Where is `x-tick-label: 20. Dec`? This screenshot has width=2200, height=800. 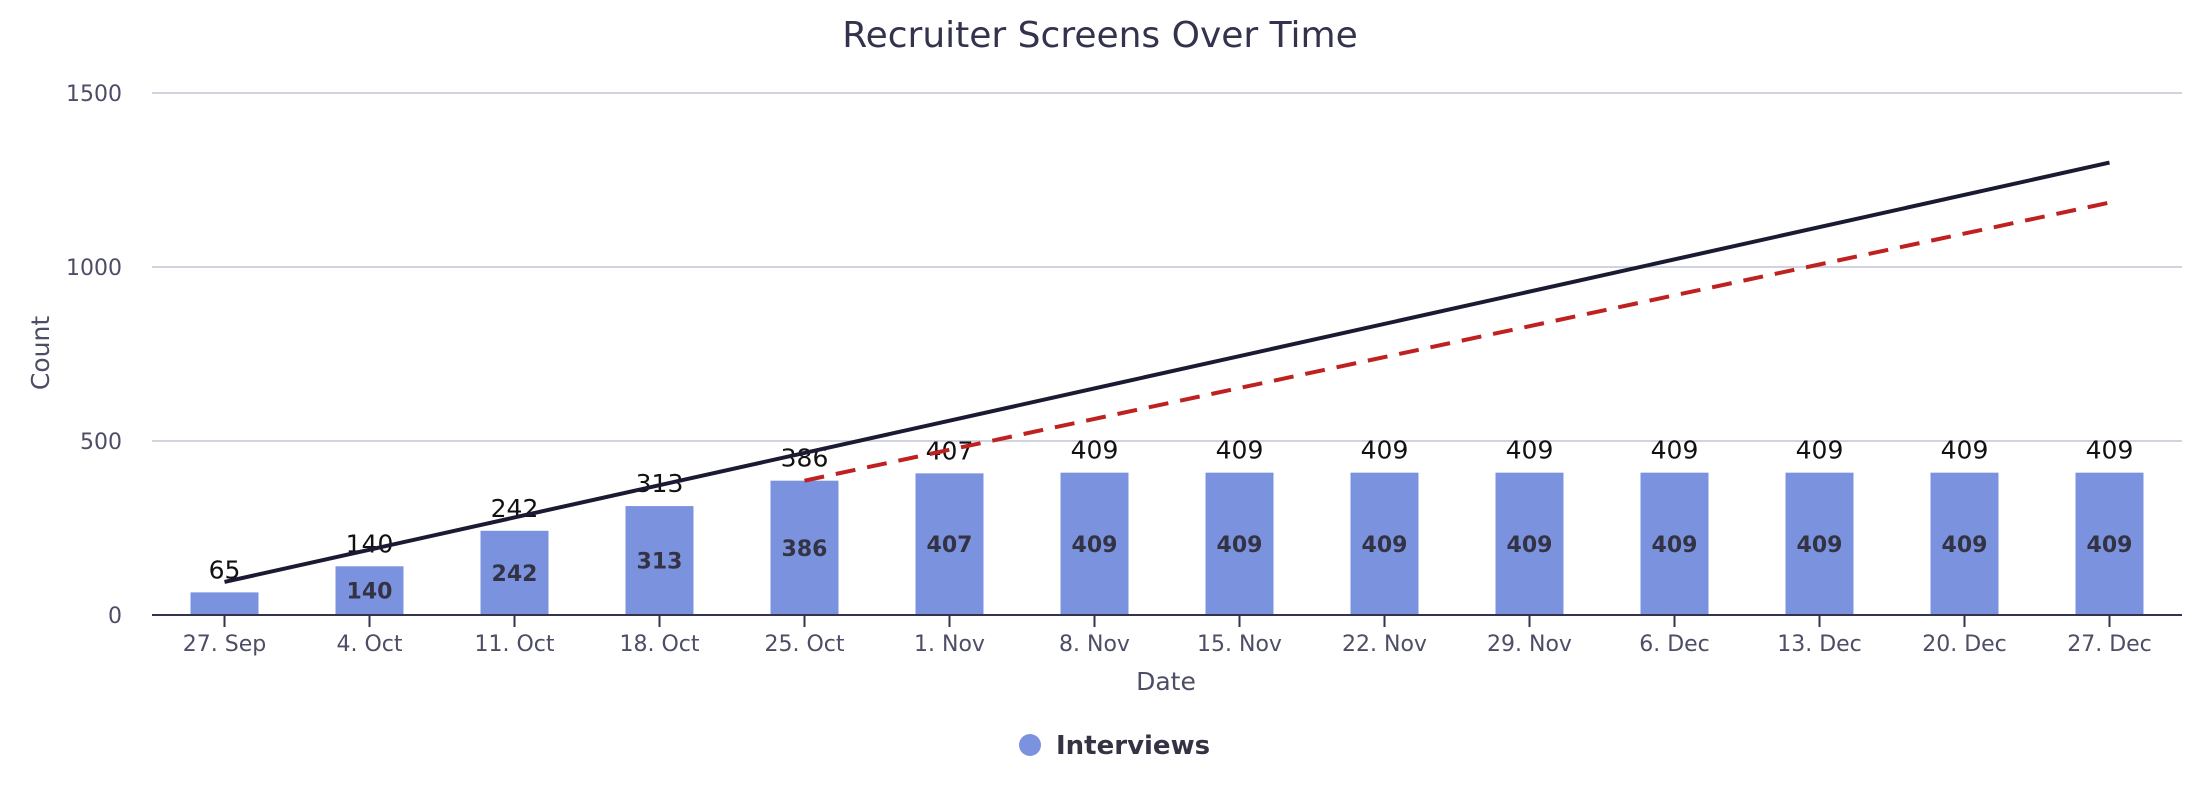
x-tick-label: 20. Dec is located at coordinates (1964, 644).